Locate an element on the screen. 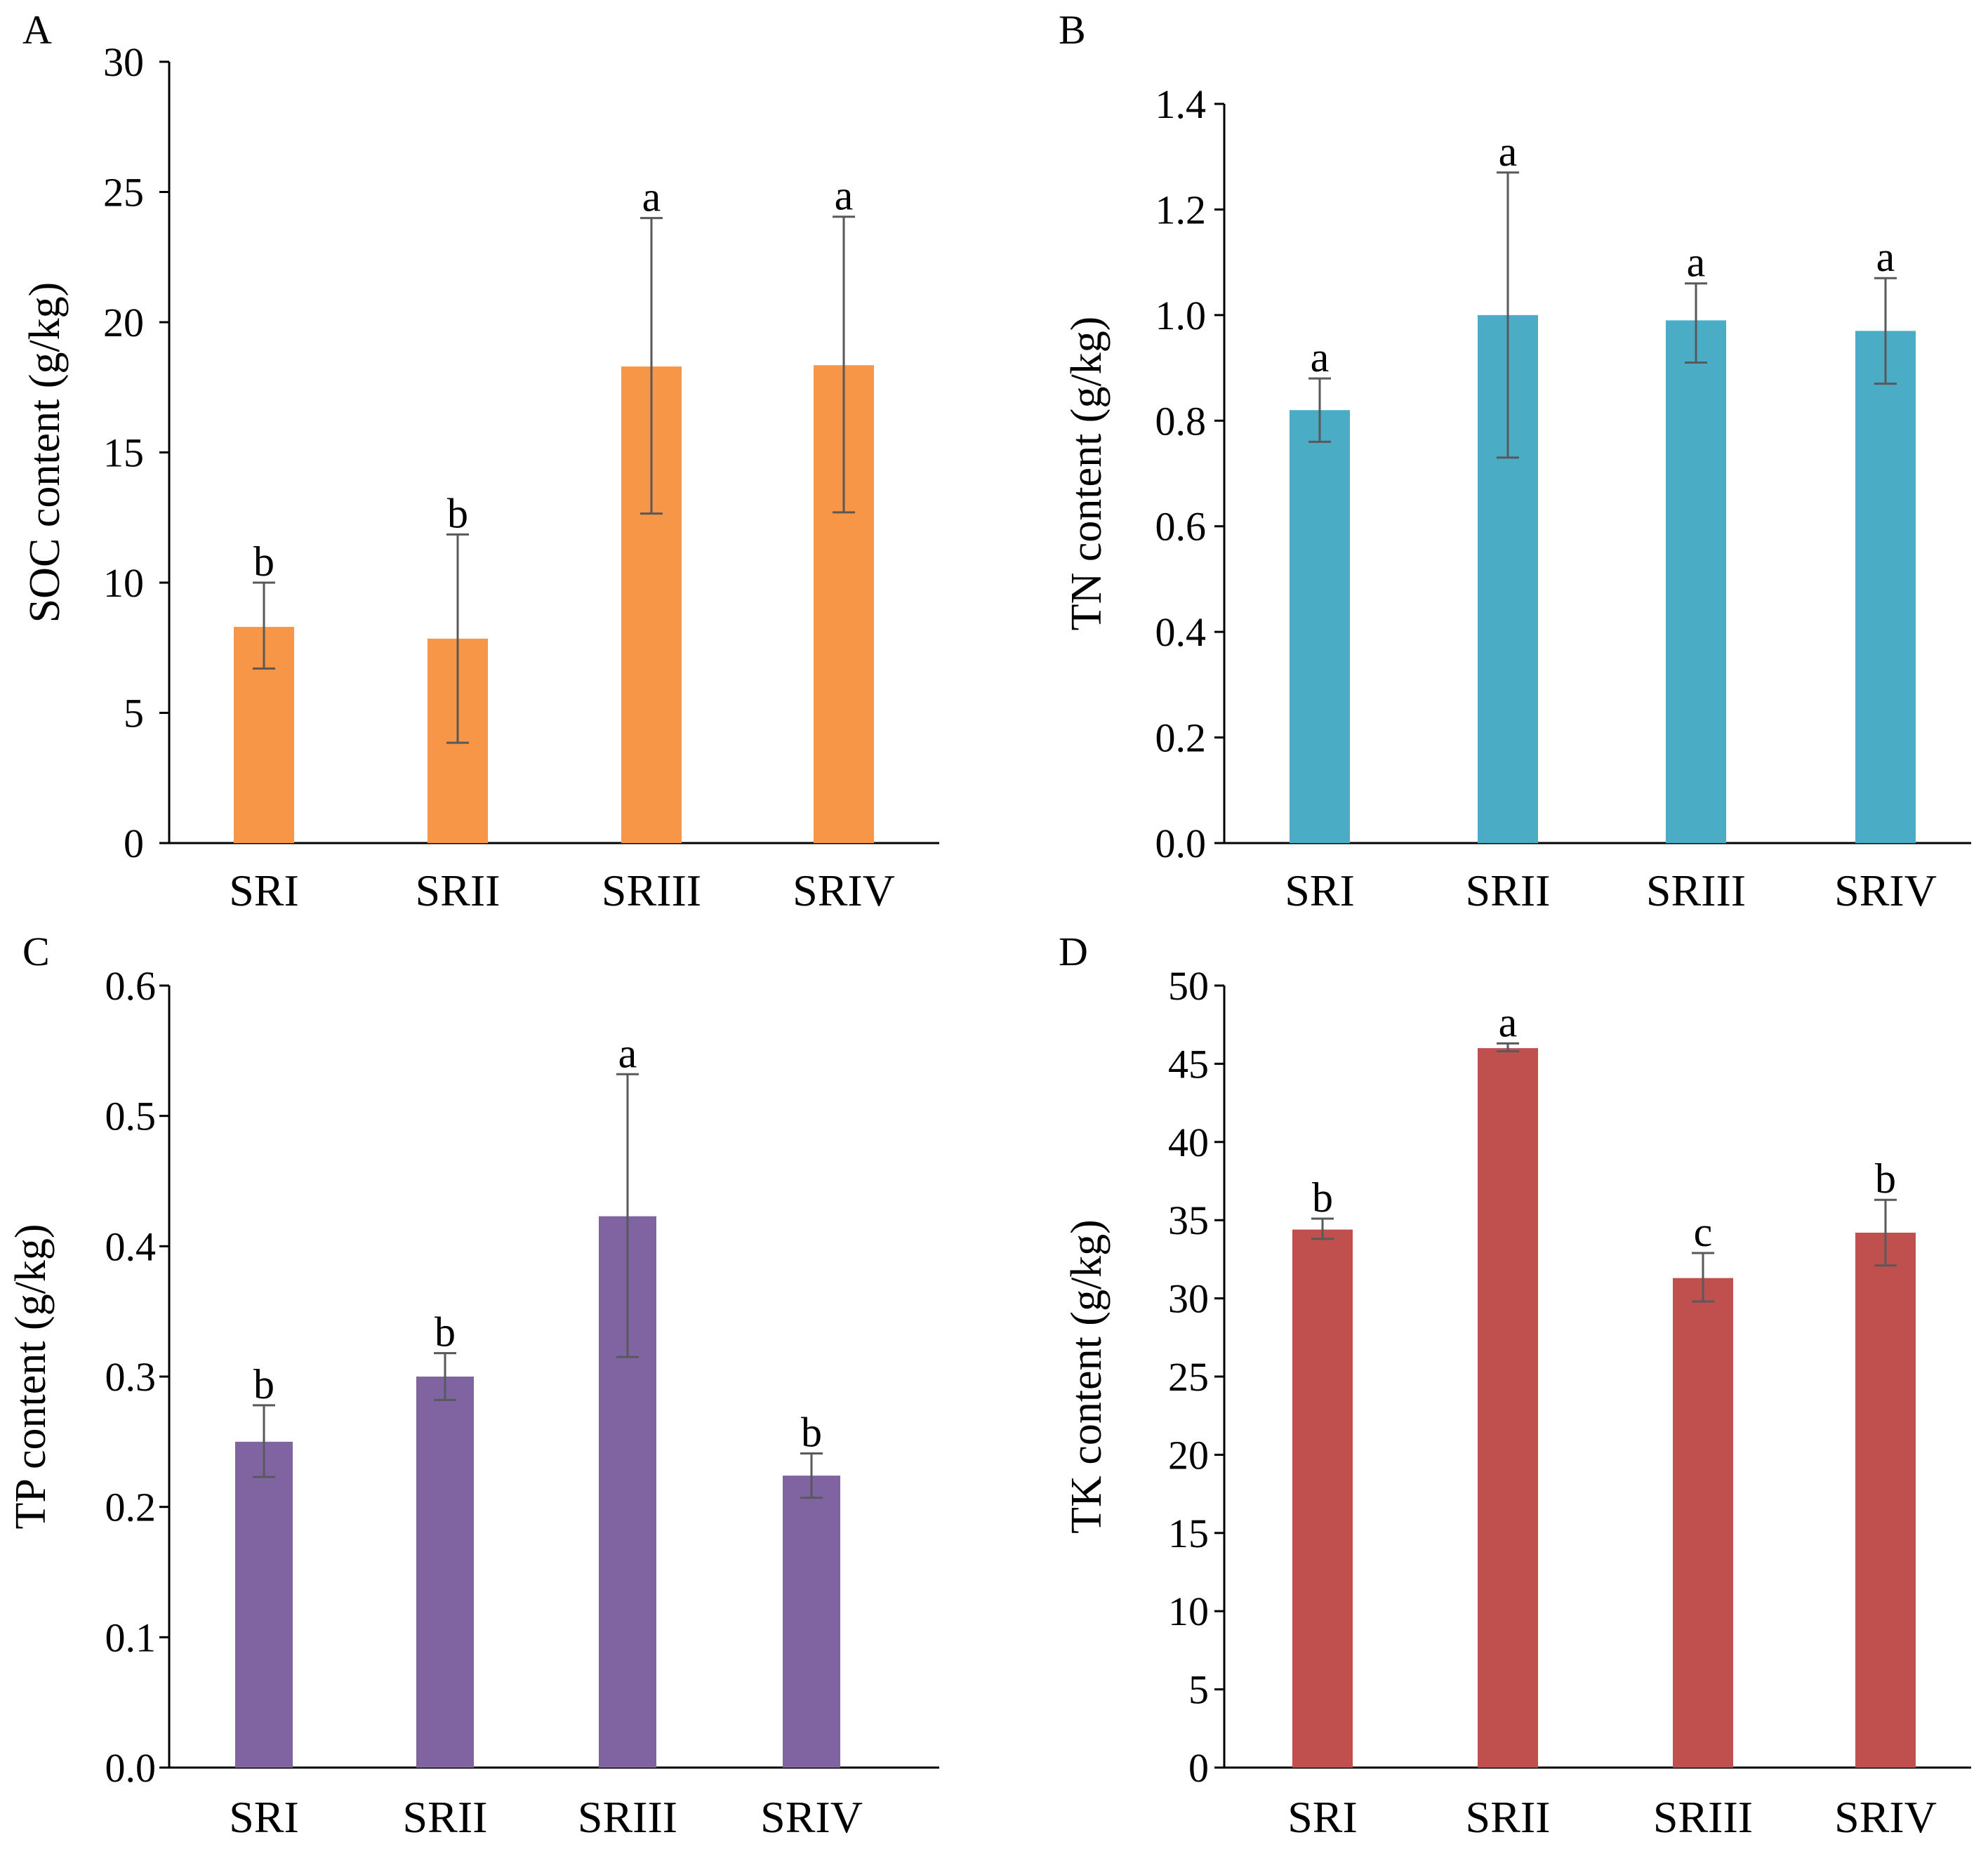  panel-label: C is located at coordinates (36, 952).